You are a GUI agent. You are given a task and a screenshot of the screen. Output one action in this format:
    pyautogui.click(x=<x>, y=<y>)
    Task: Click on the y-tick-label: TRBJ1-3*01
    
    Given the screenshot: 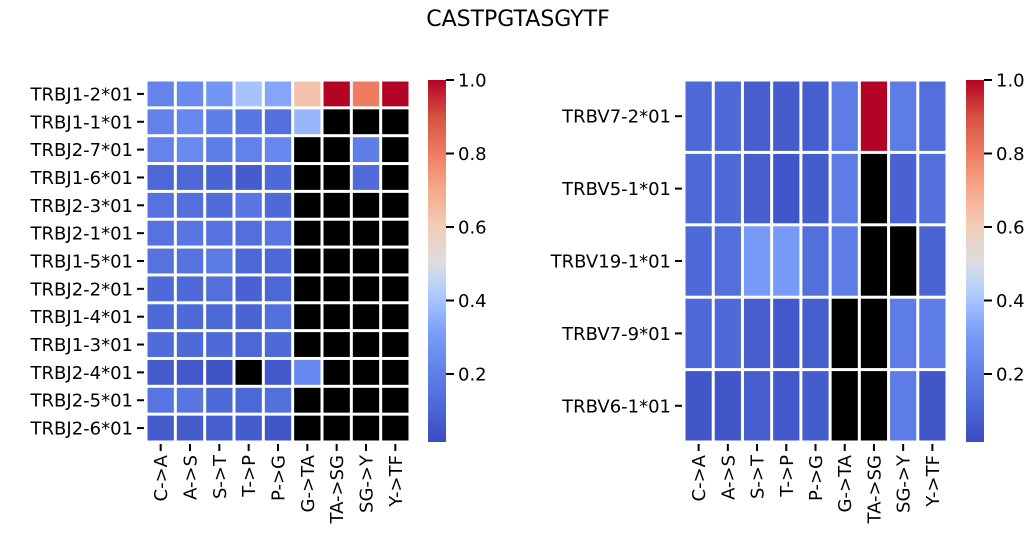 What is the action you would take?
    pyautogui.click(x=81, y=345)
    